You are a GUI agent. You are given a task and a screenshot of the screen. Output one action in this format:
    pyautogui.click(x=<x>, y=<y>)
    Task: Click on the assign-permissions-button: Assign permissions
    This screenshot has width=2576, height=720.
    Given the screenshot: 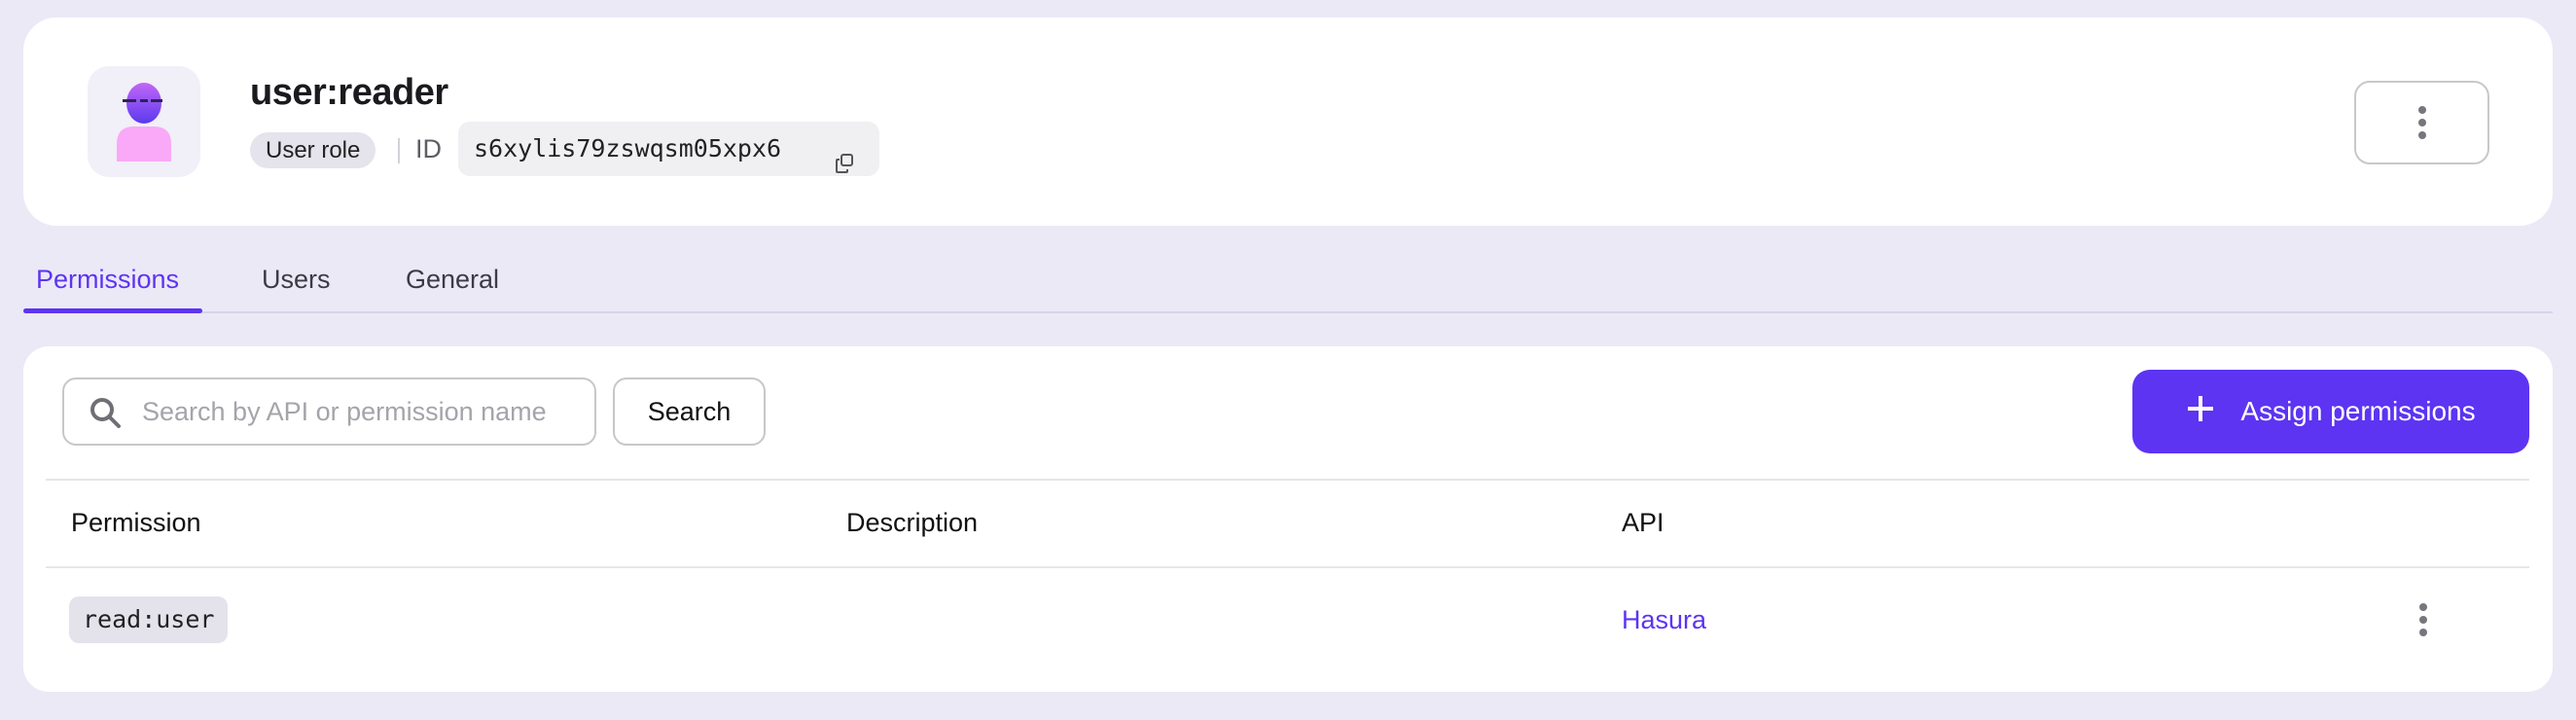 What is the action you would take?
    pyautogui.click(x=2330, y=411)
    